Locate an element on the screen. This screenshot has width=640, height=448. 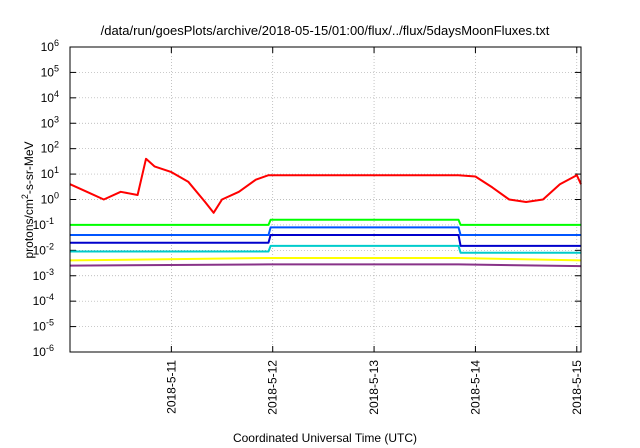
y-tick-label: 10⁶ is located at coordinates (50, 46).